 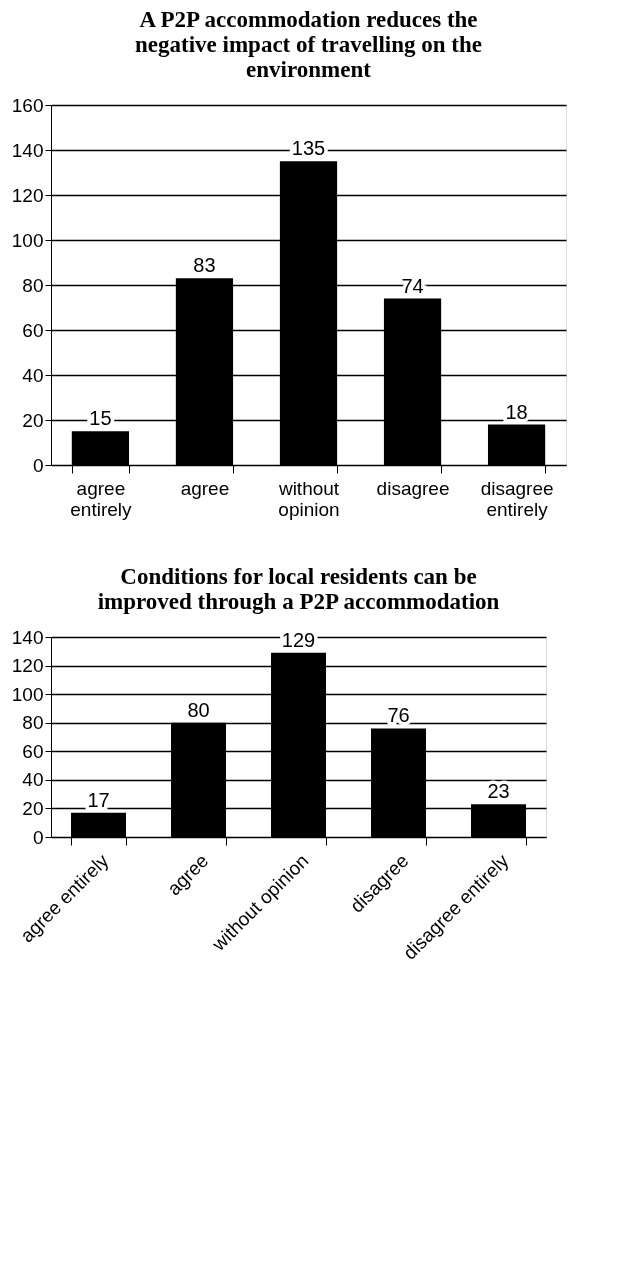 What do you see at coordinates (413, 488) in the screenshot?
I see `x-tick-label: disagree` at bounding box center [413, 488].